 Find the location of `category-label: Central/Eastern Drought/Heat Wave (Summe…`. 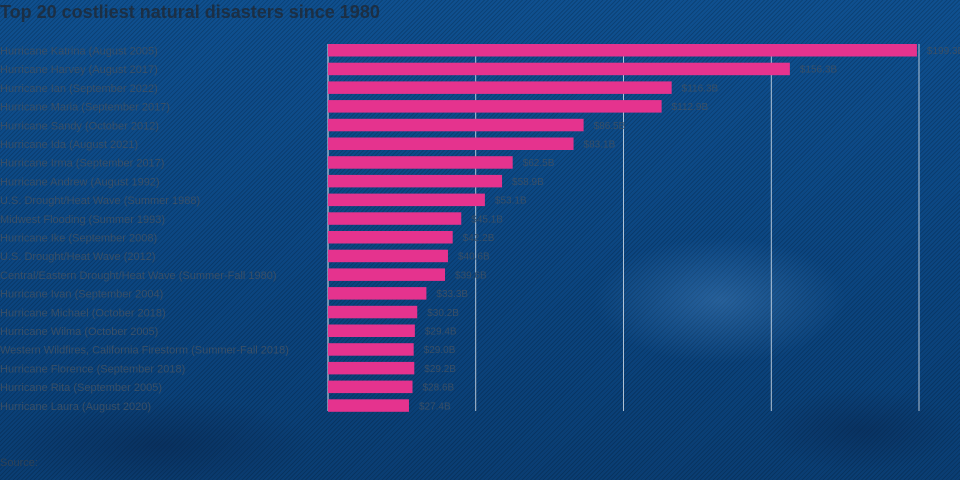

category-label: Central/Eastern Drought/Heat Wave (Summe… is located at coordinates (138, 276).